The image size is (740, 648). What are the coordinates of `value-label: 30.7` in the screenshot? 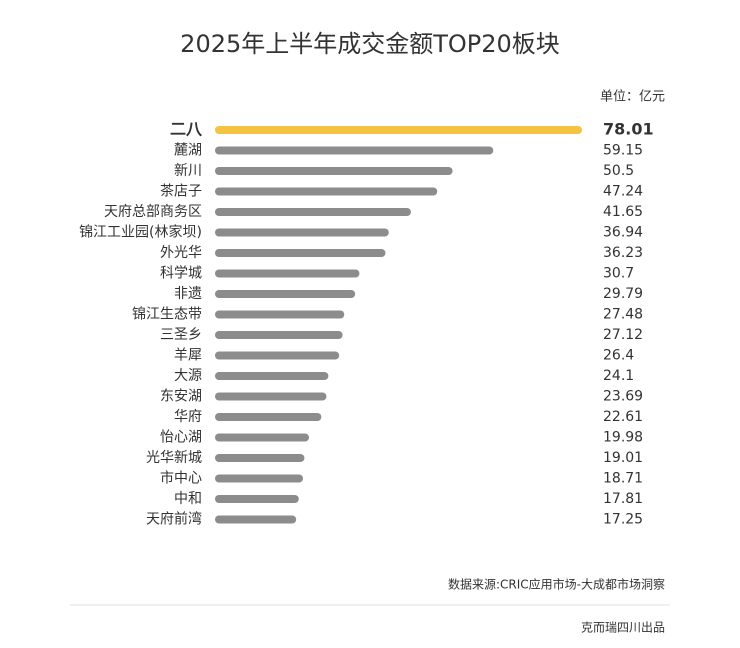 It's located at (618, 274).